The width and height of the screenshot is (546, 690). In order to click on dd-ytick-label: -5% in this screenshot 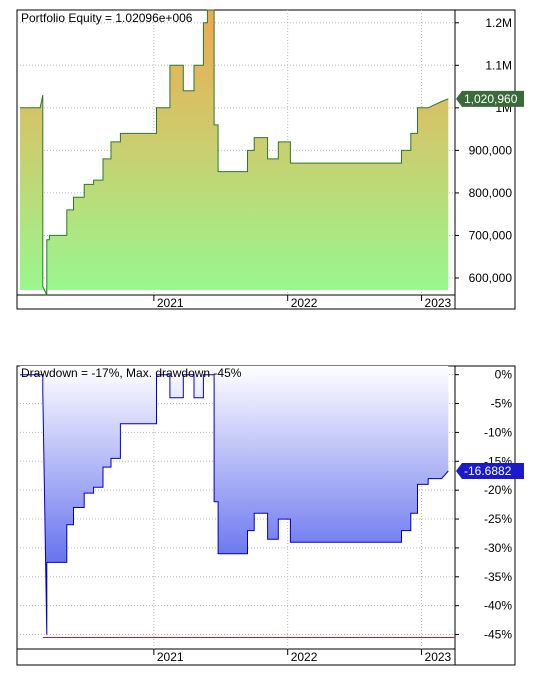, I will do `click(502, 404)`.